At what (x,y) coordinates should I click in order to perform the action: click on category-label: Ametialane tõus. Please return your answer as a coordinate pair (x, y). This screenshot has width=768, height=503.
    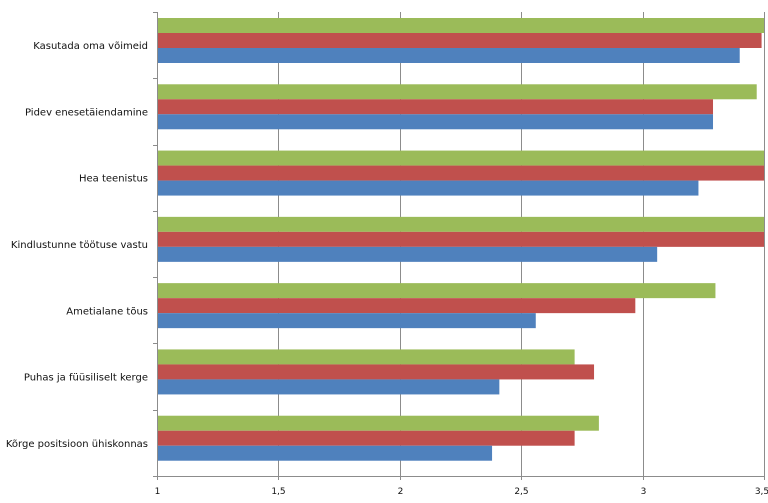
    Looking at the image, I should click on (107, 311).